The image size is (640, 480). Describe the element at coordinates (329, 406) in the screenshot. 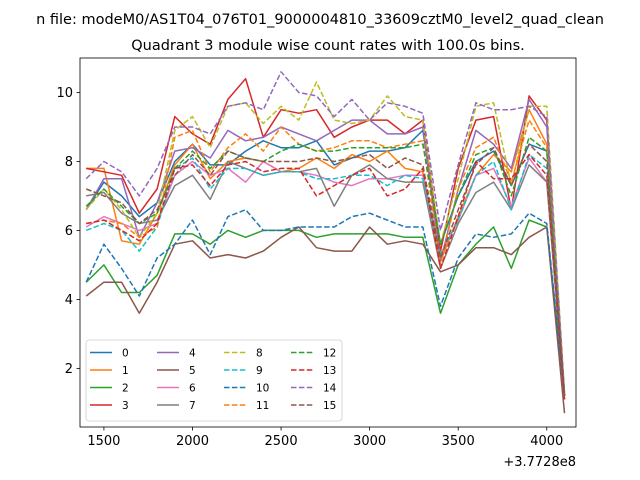

I see `legend-label-15: 15` at that location.